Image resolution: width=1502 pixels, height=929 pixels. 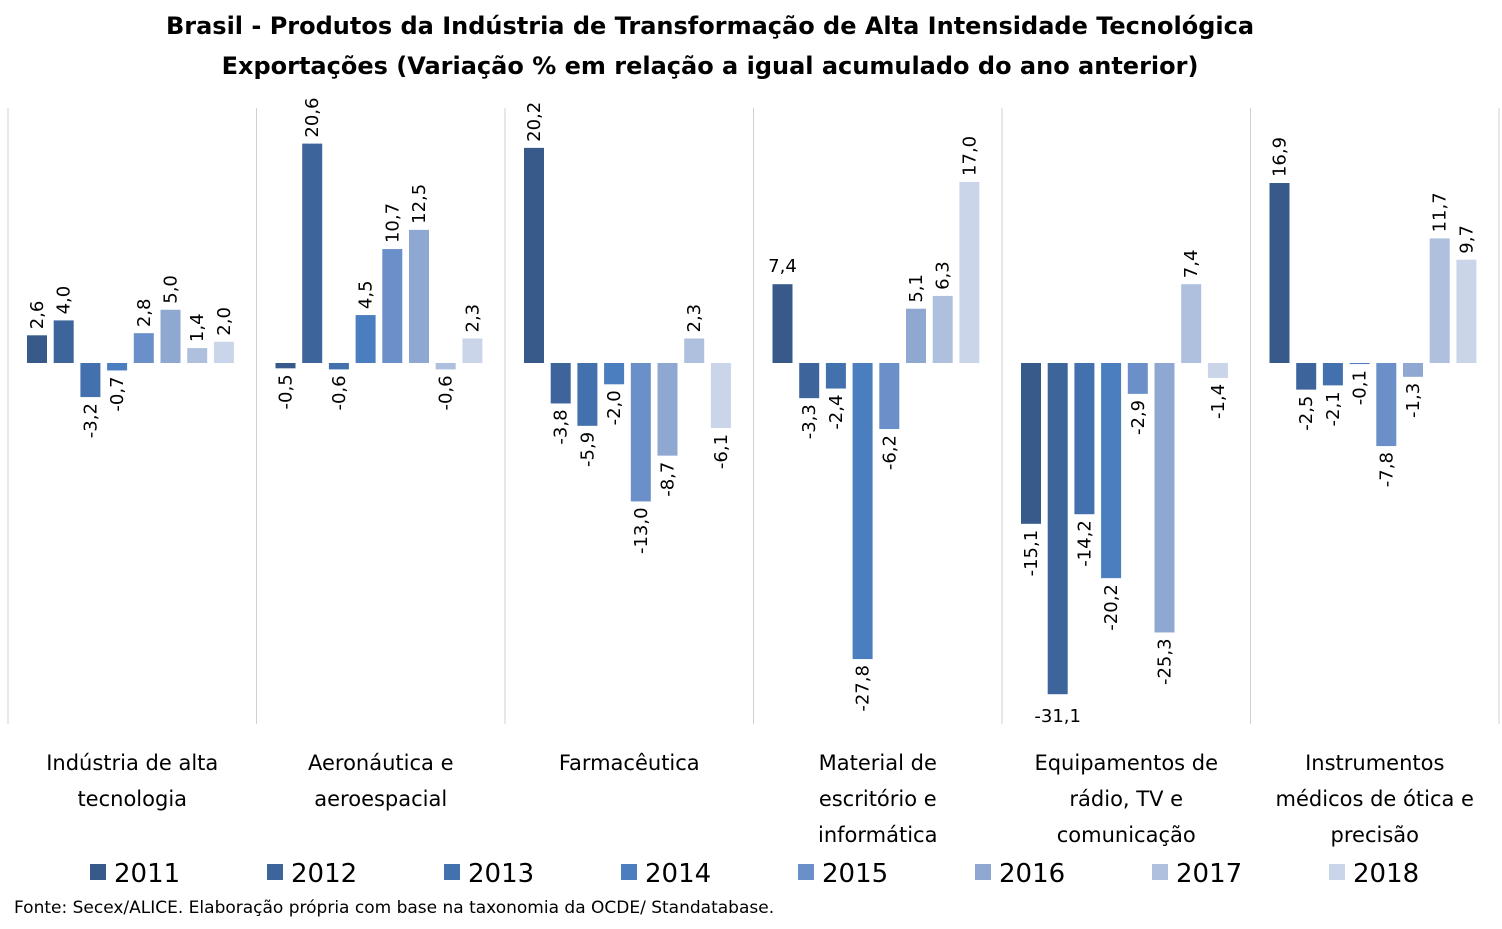 What do you see at coordinates (312, 118) in the screenshot?
I see `data-label: 20,6` at bounding box center [312, 118].